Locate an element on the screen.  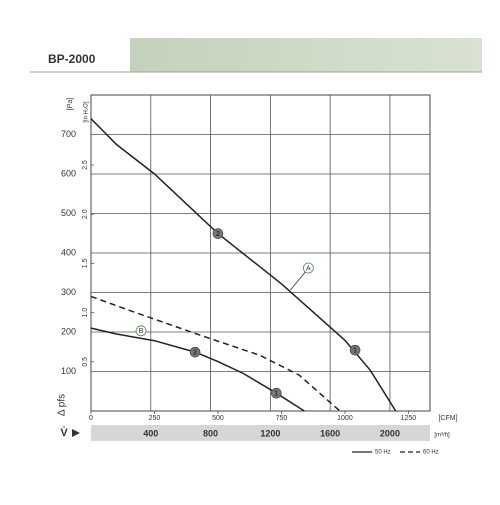
header-band is located at coordinates (306, 55).